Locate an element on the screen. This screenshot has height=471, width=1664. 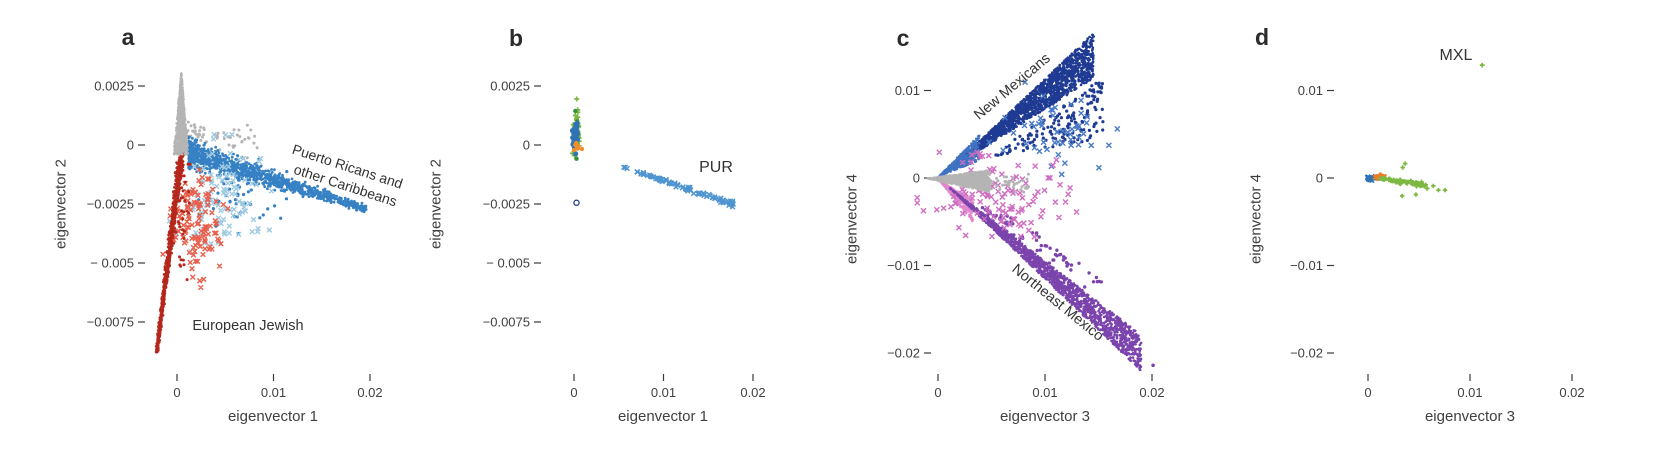
panel-b-letter: b is located at coordinates (516, 38).